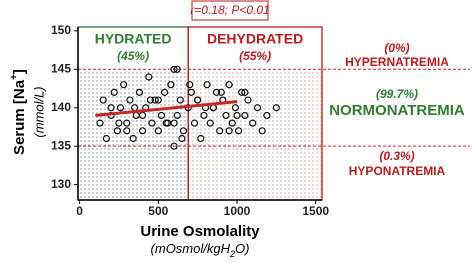 Image resolution: width=474 pixels, height=263 pixels. Describe the element at coordinates (79, 211) in the screenshot. I see `x-tick-label: 0` at that location.